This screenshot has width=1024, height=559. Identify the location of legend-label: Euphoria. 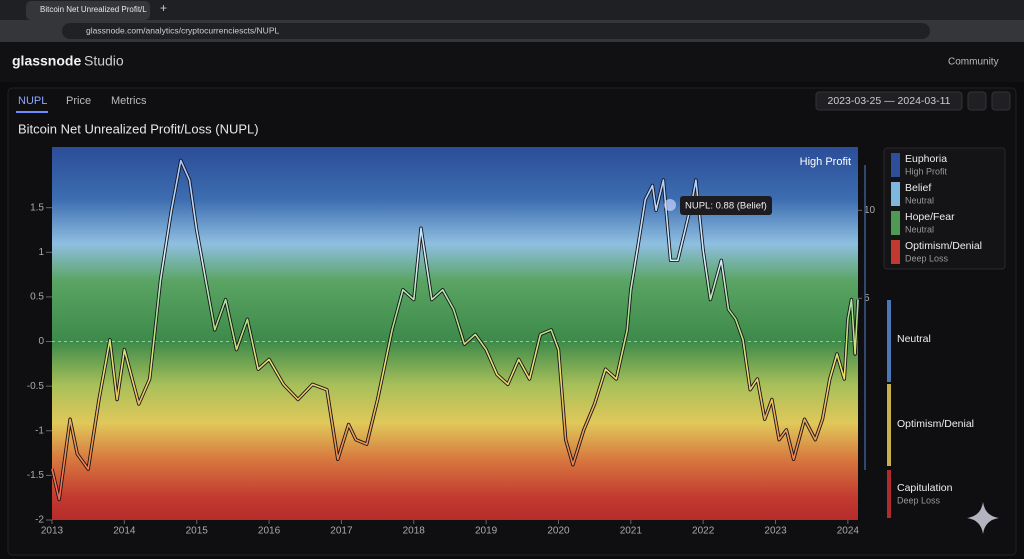
(926, 159).